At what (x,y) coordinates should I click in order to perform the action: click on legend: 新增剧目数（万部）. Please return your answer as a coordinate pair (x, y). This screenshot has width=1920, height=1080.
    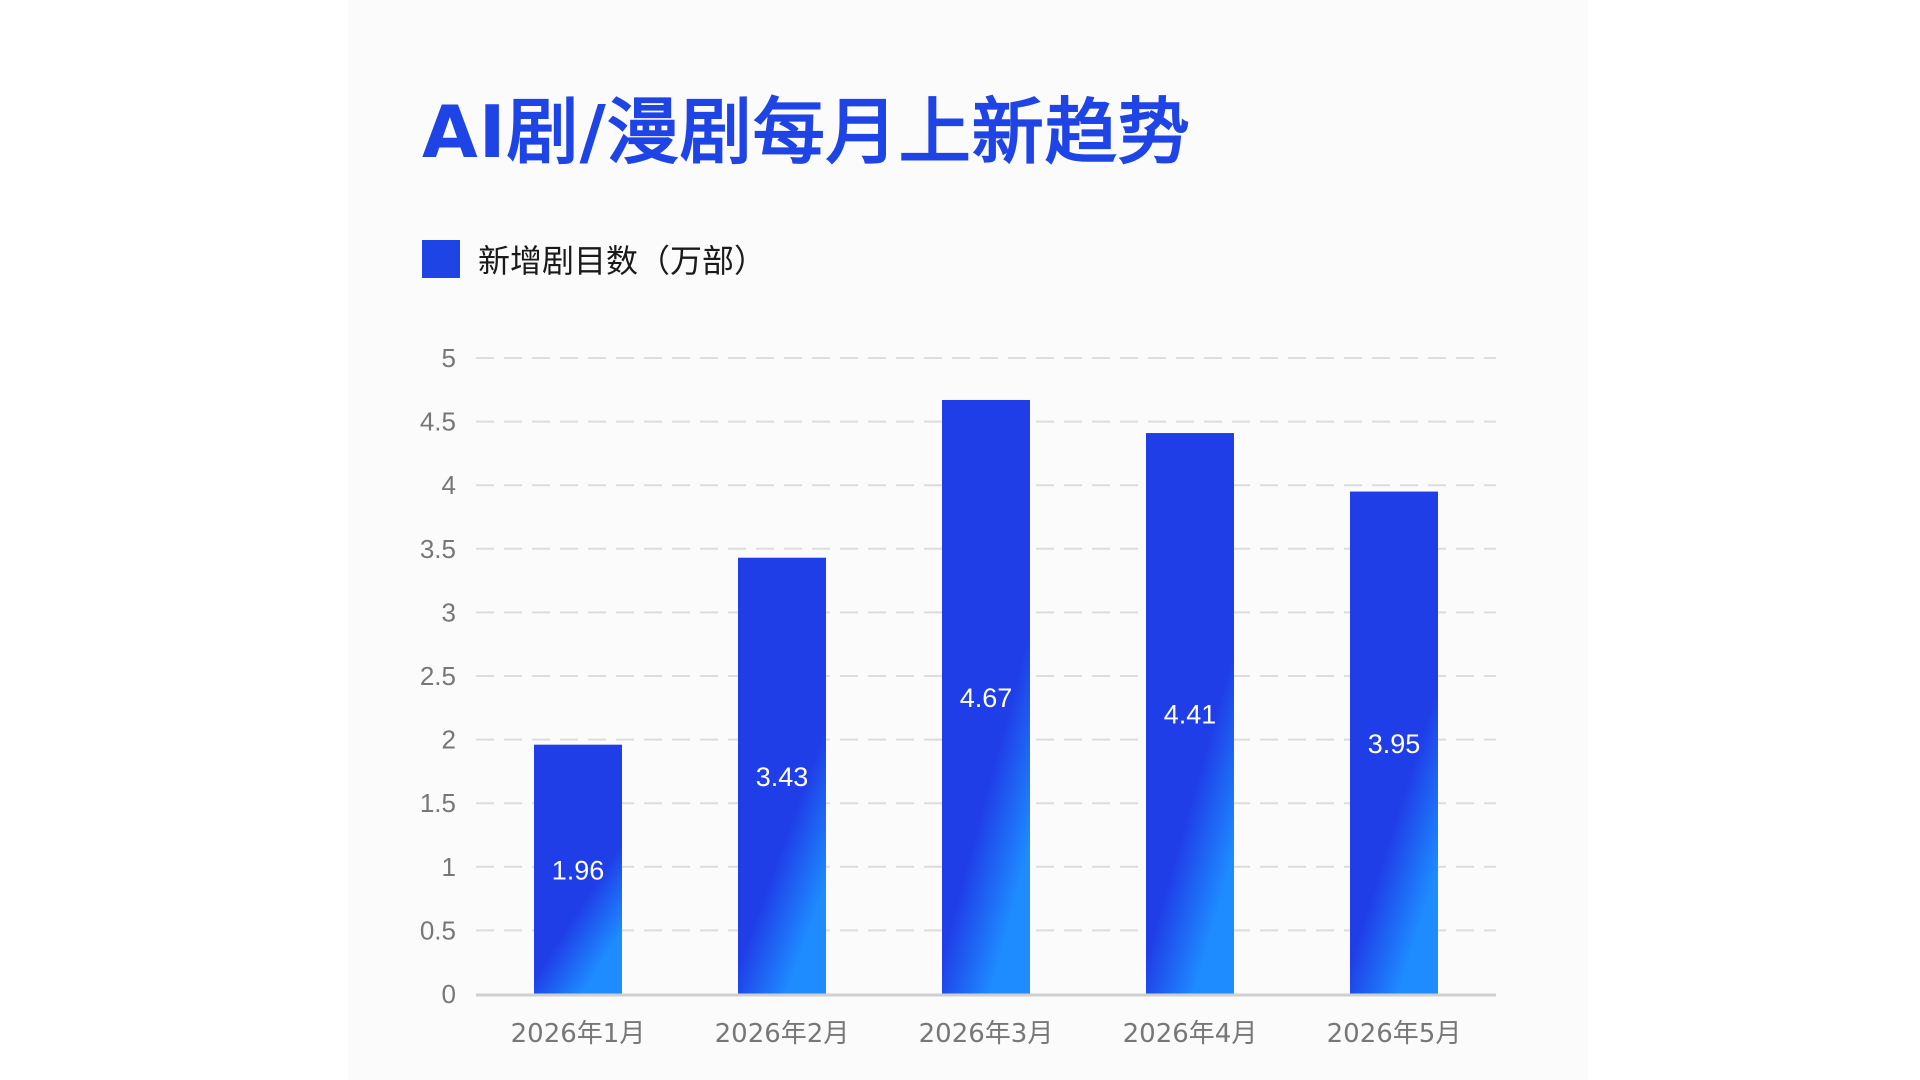
    Looking at the image, I should click on (594, 259).